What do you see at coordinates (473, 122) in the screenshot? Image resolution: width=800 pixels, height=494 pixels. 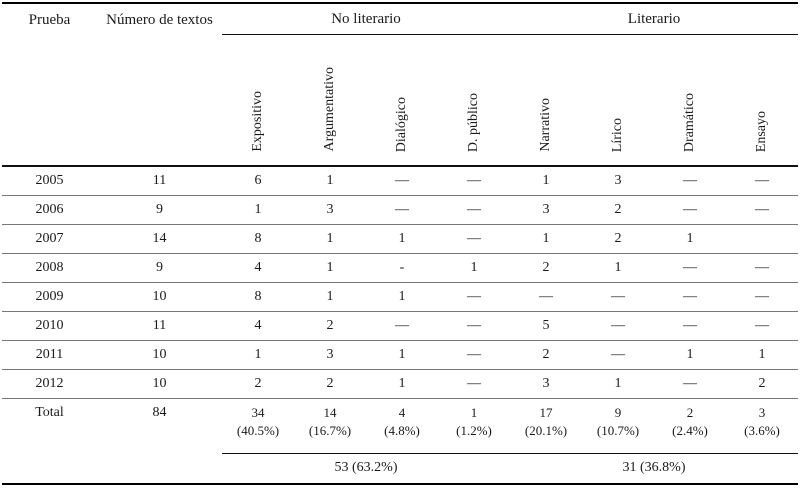 I see `rotated-label: D. público` at bounding box center [473, 122].